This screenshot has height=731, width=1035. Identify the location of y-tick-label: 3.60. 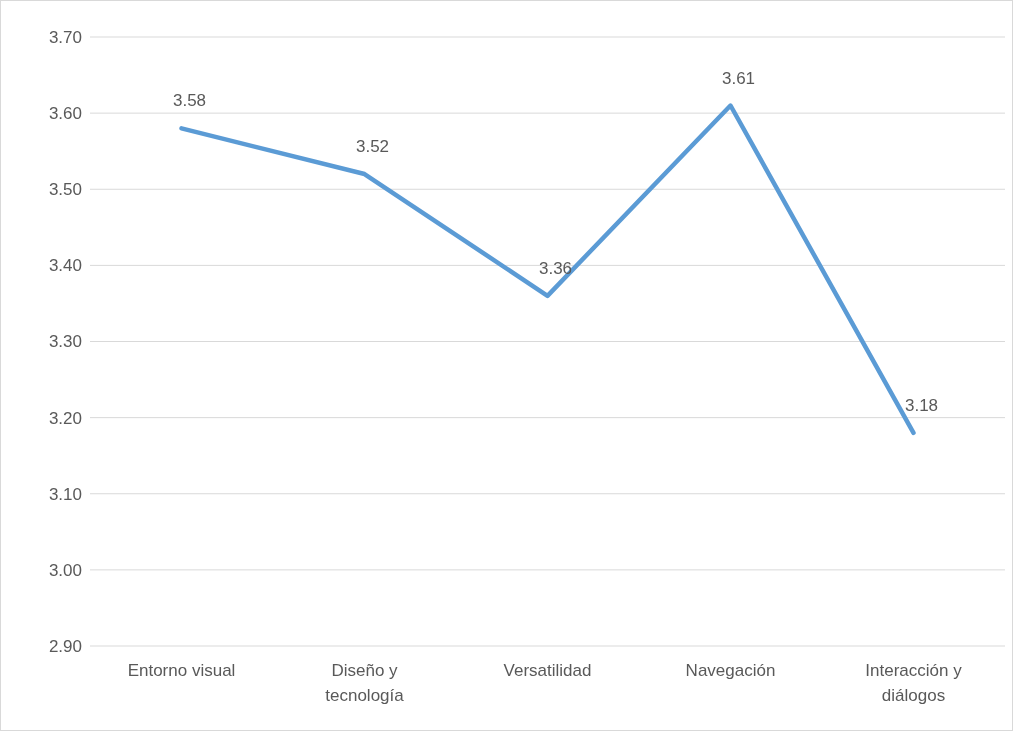
(65, 114).